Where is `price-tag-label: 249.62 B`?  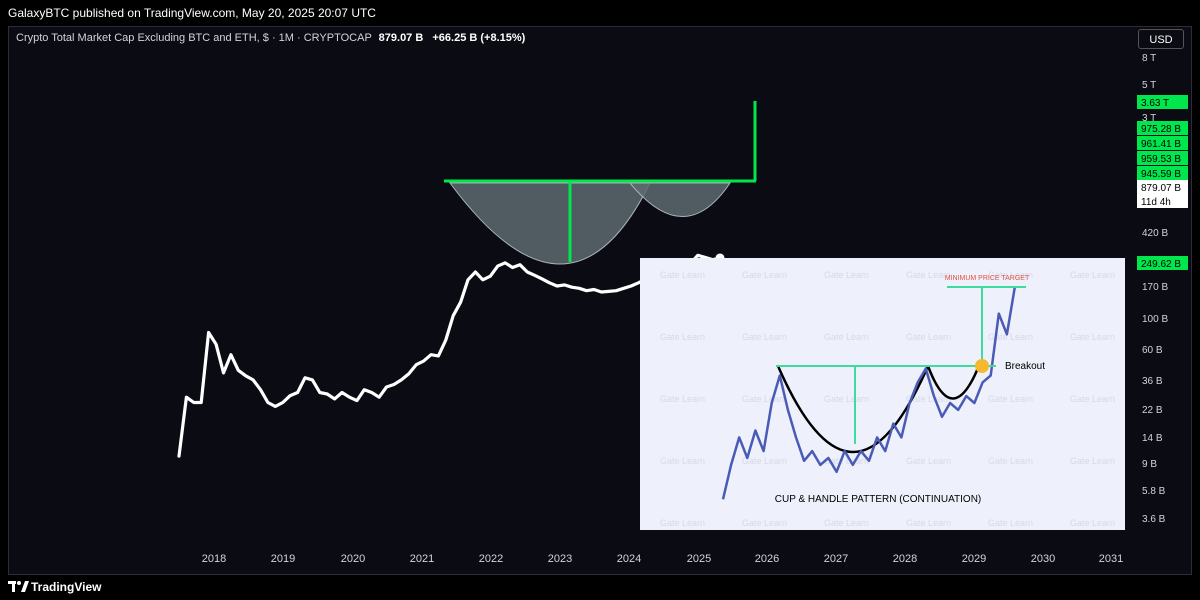
price-tag-label: 249.62 B is located at coordinates (1161, 264).